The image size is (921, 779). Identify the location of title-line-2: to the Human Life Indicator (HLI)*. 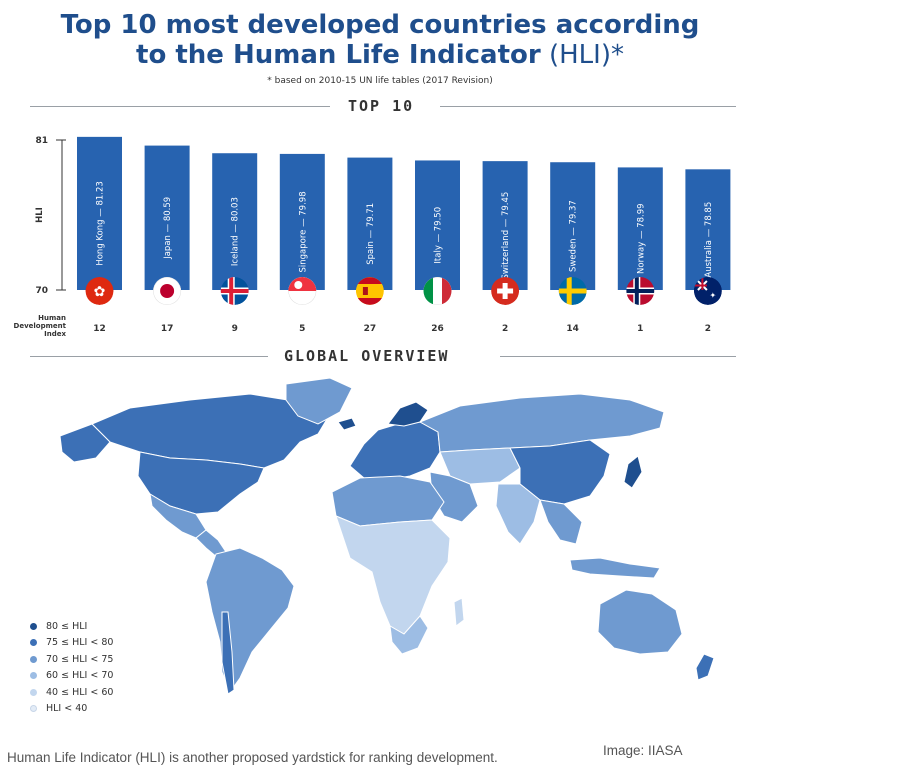
(380, 55).